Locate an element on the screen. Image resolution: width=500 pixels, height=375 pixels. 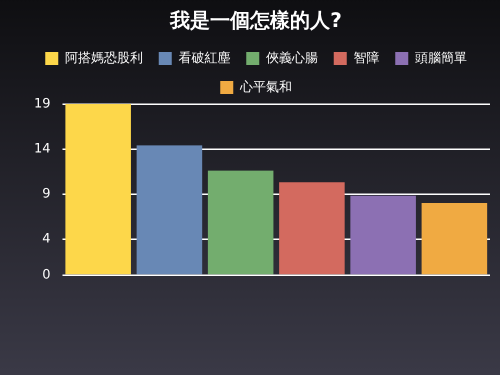
chart-title: 我是一個怎樣的人? is located at coordinates (255, 20).